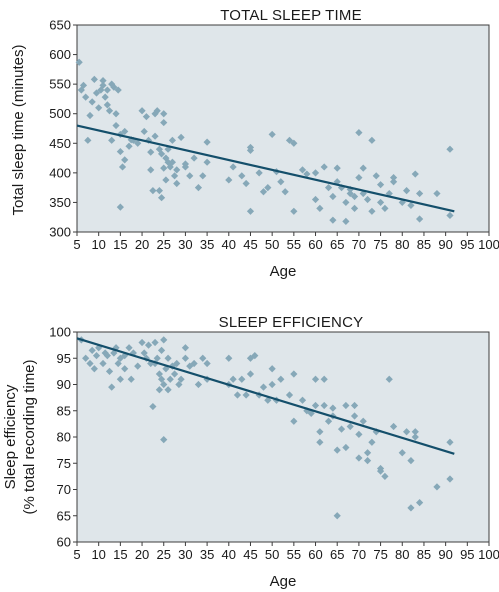 This screenshot has width=499, height=592. What do you see at coordinates (142, 244) in the screenshot?
I see `x-tick-label: 20` at bounding box center [142, 244].